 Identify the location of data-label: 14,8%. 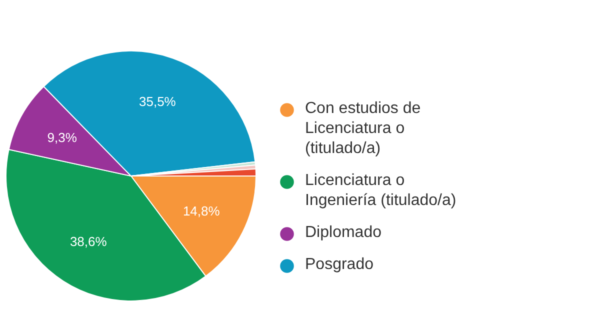
(201, 210).